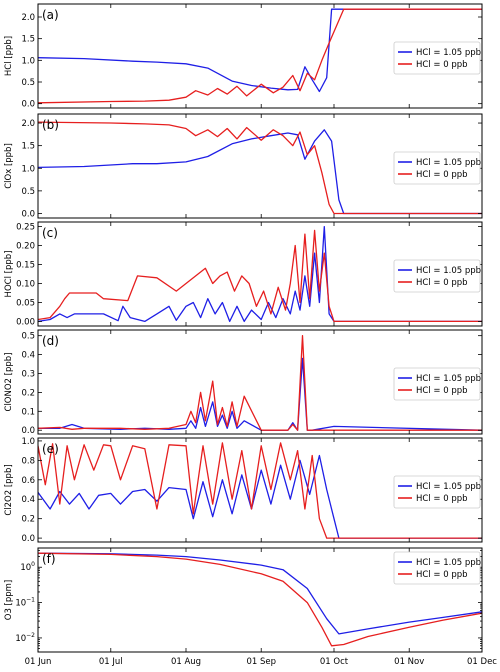 This screenshot has height=672, width=500. What do you see at coordinates (9, 166) in the screenshot?
I see `y-axis-label: ClOx [ppb]` at bounding box center [9, 166].